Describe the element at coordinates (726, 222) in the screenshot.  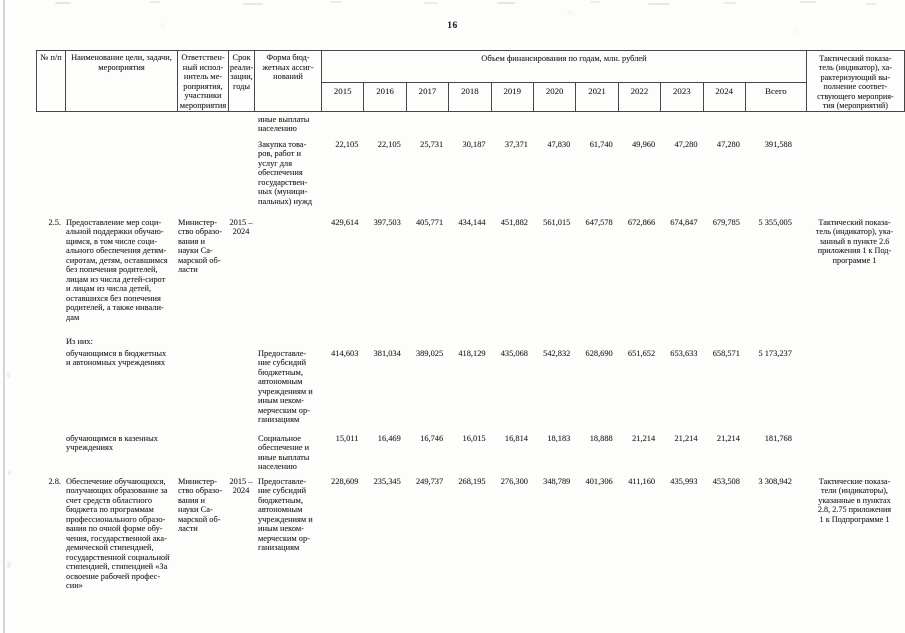
I see `financing-value-cell: 679,785` at that location.